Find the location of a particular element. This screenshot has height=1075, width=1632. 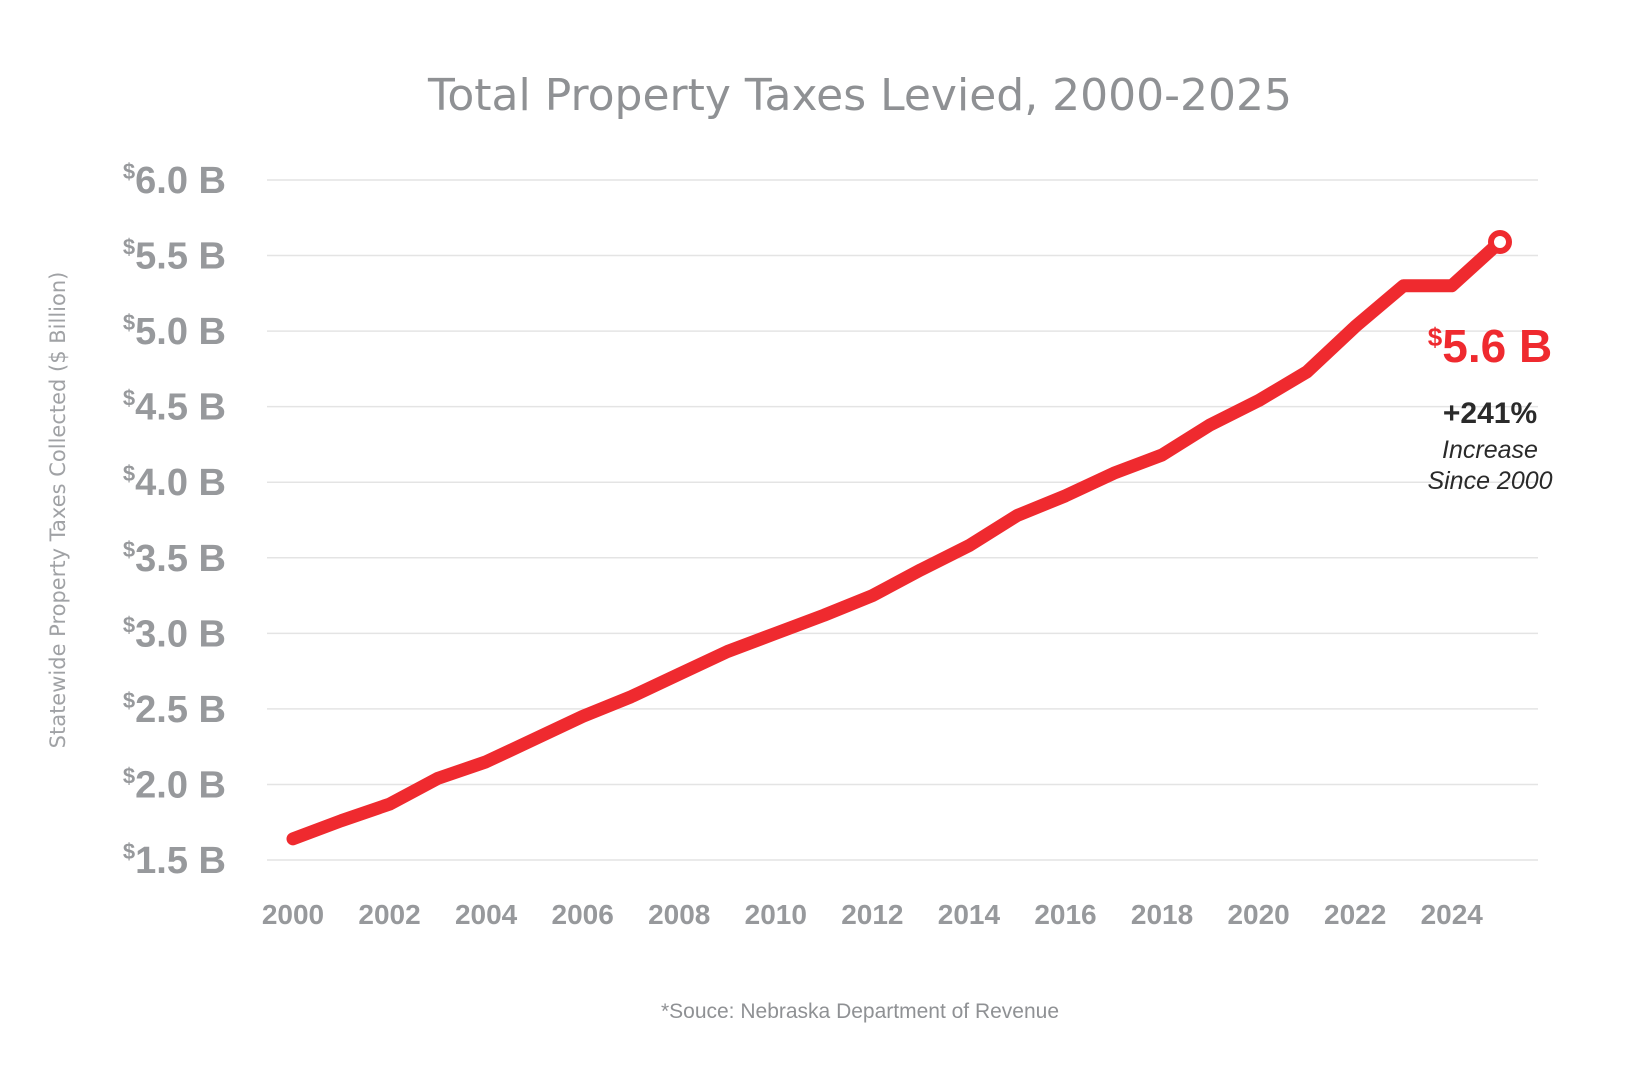

y-tick-label: $3.5 B is located at coordinates (174, 558).